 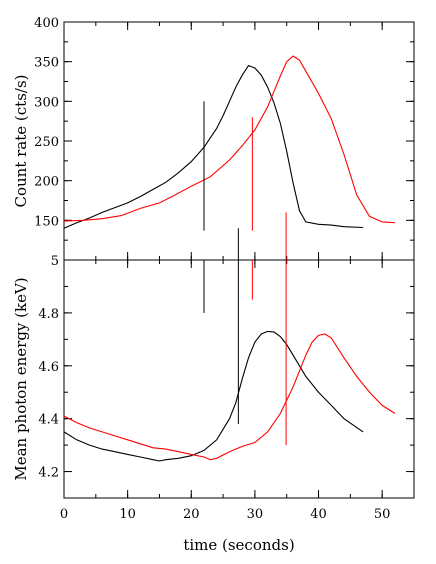 What do you see at coordinates (55, 261) in the screenshot?
I see `y-tick-label: 5` at bounding box center [55, 261].